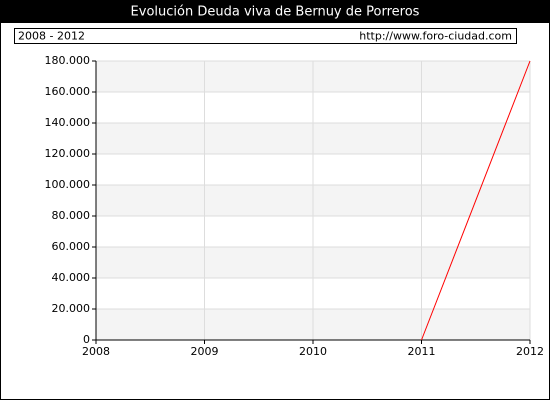  I want to click on y-tick-label: 40.000, so click(71, 277).